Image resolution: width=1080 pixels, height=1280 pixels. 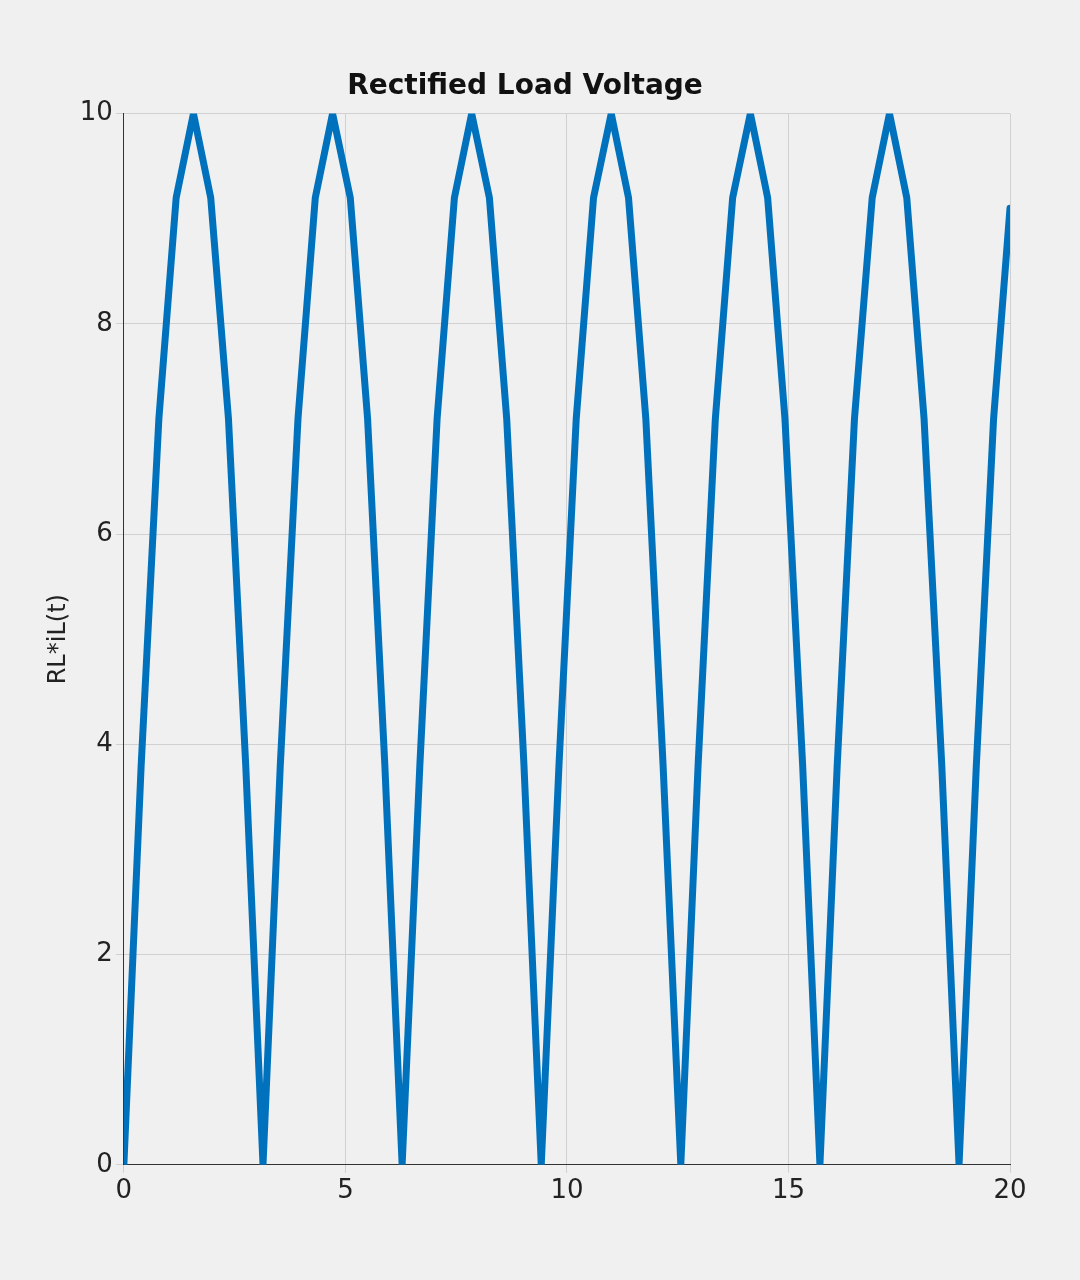 What do you see at coordinates (525, 85) in the screenshot?
I see `chart-title: Rectified Load Voltage` at bounding box center [525, 85].